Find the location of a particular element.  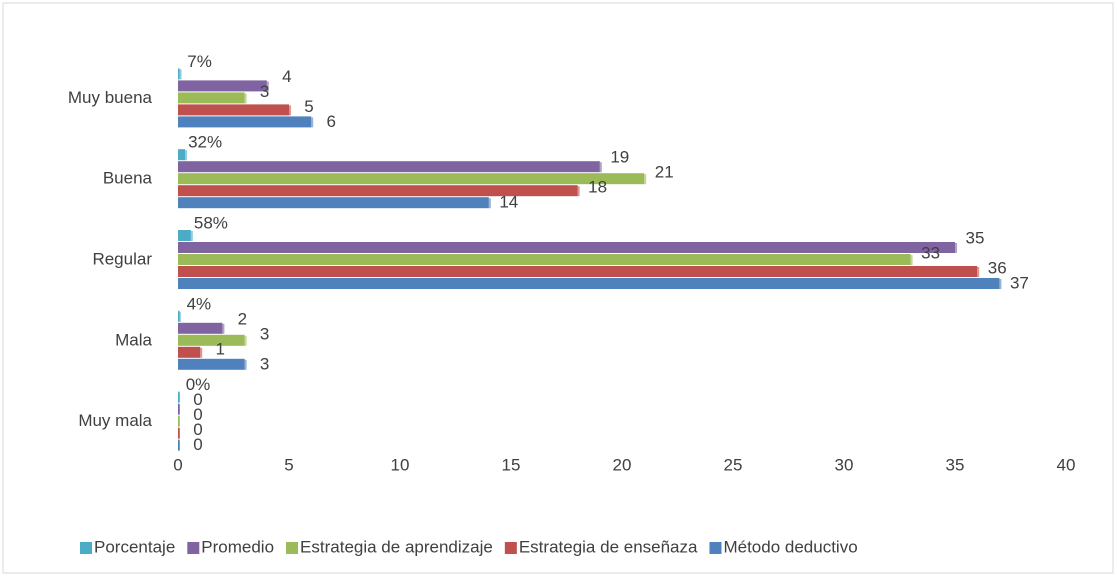

x-tick-label: 35 is located at coordinates (955, 464).